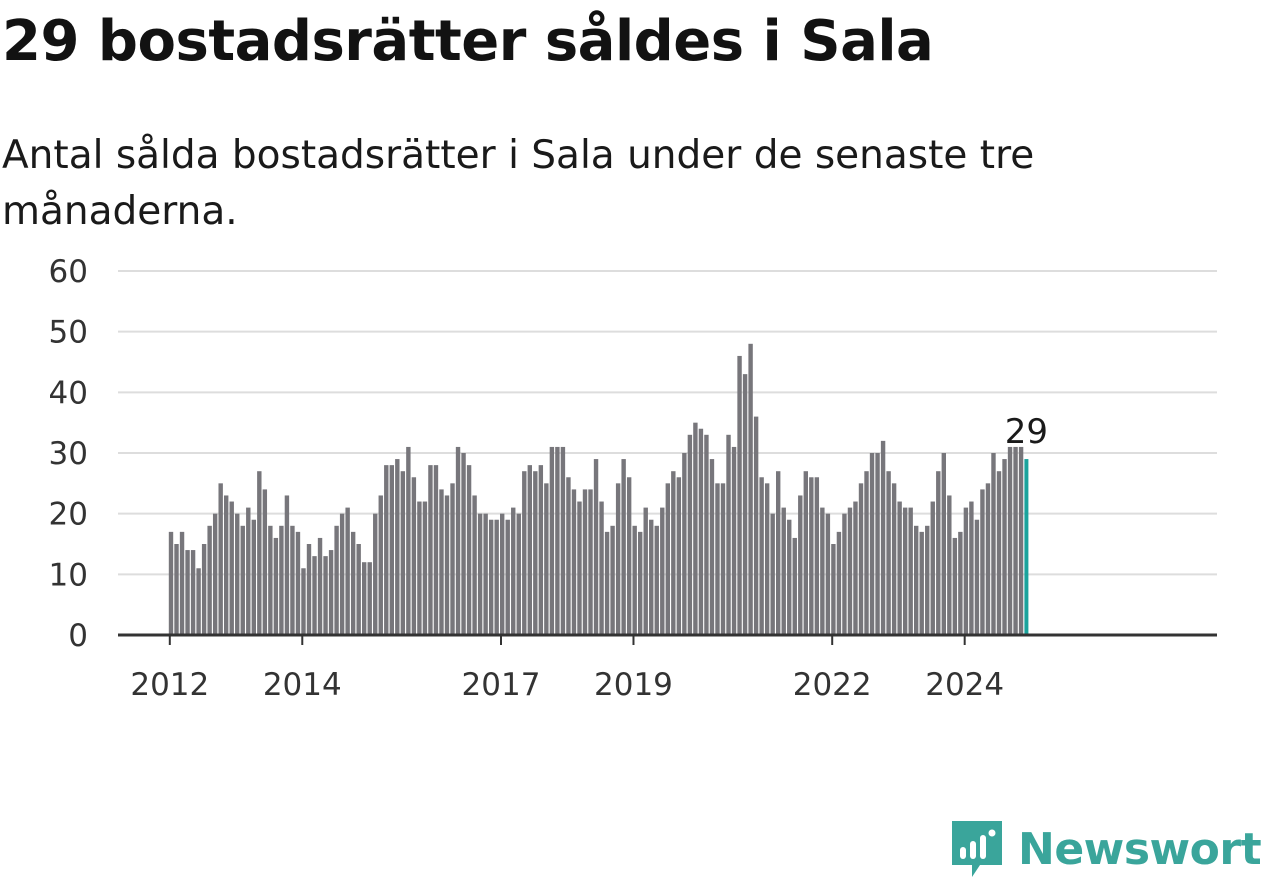 This screenshot has height=880, width=1262. I want to click on axes, so click(667, 639).